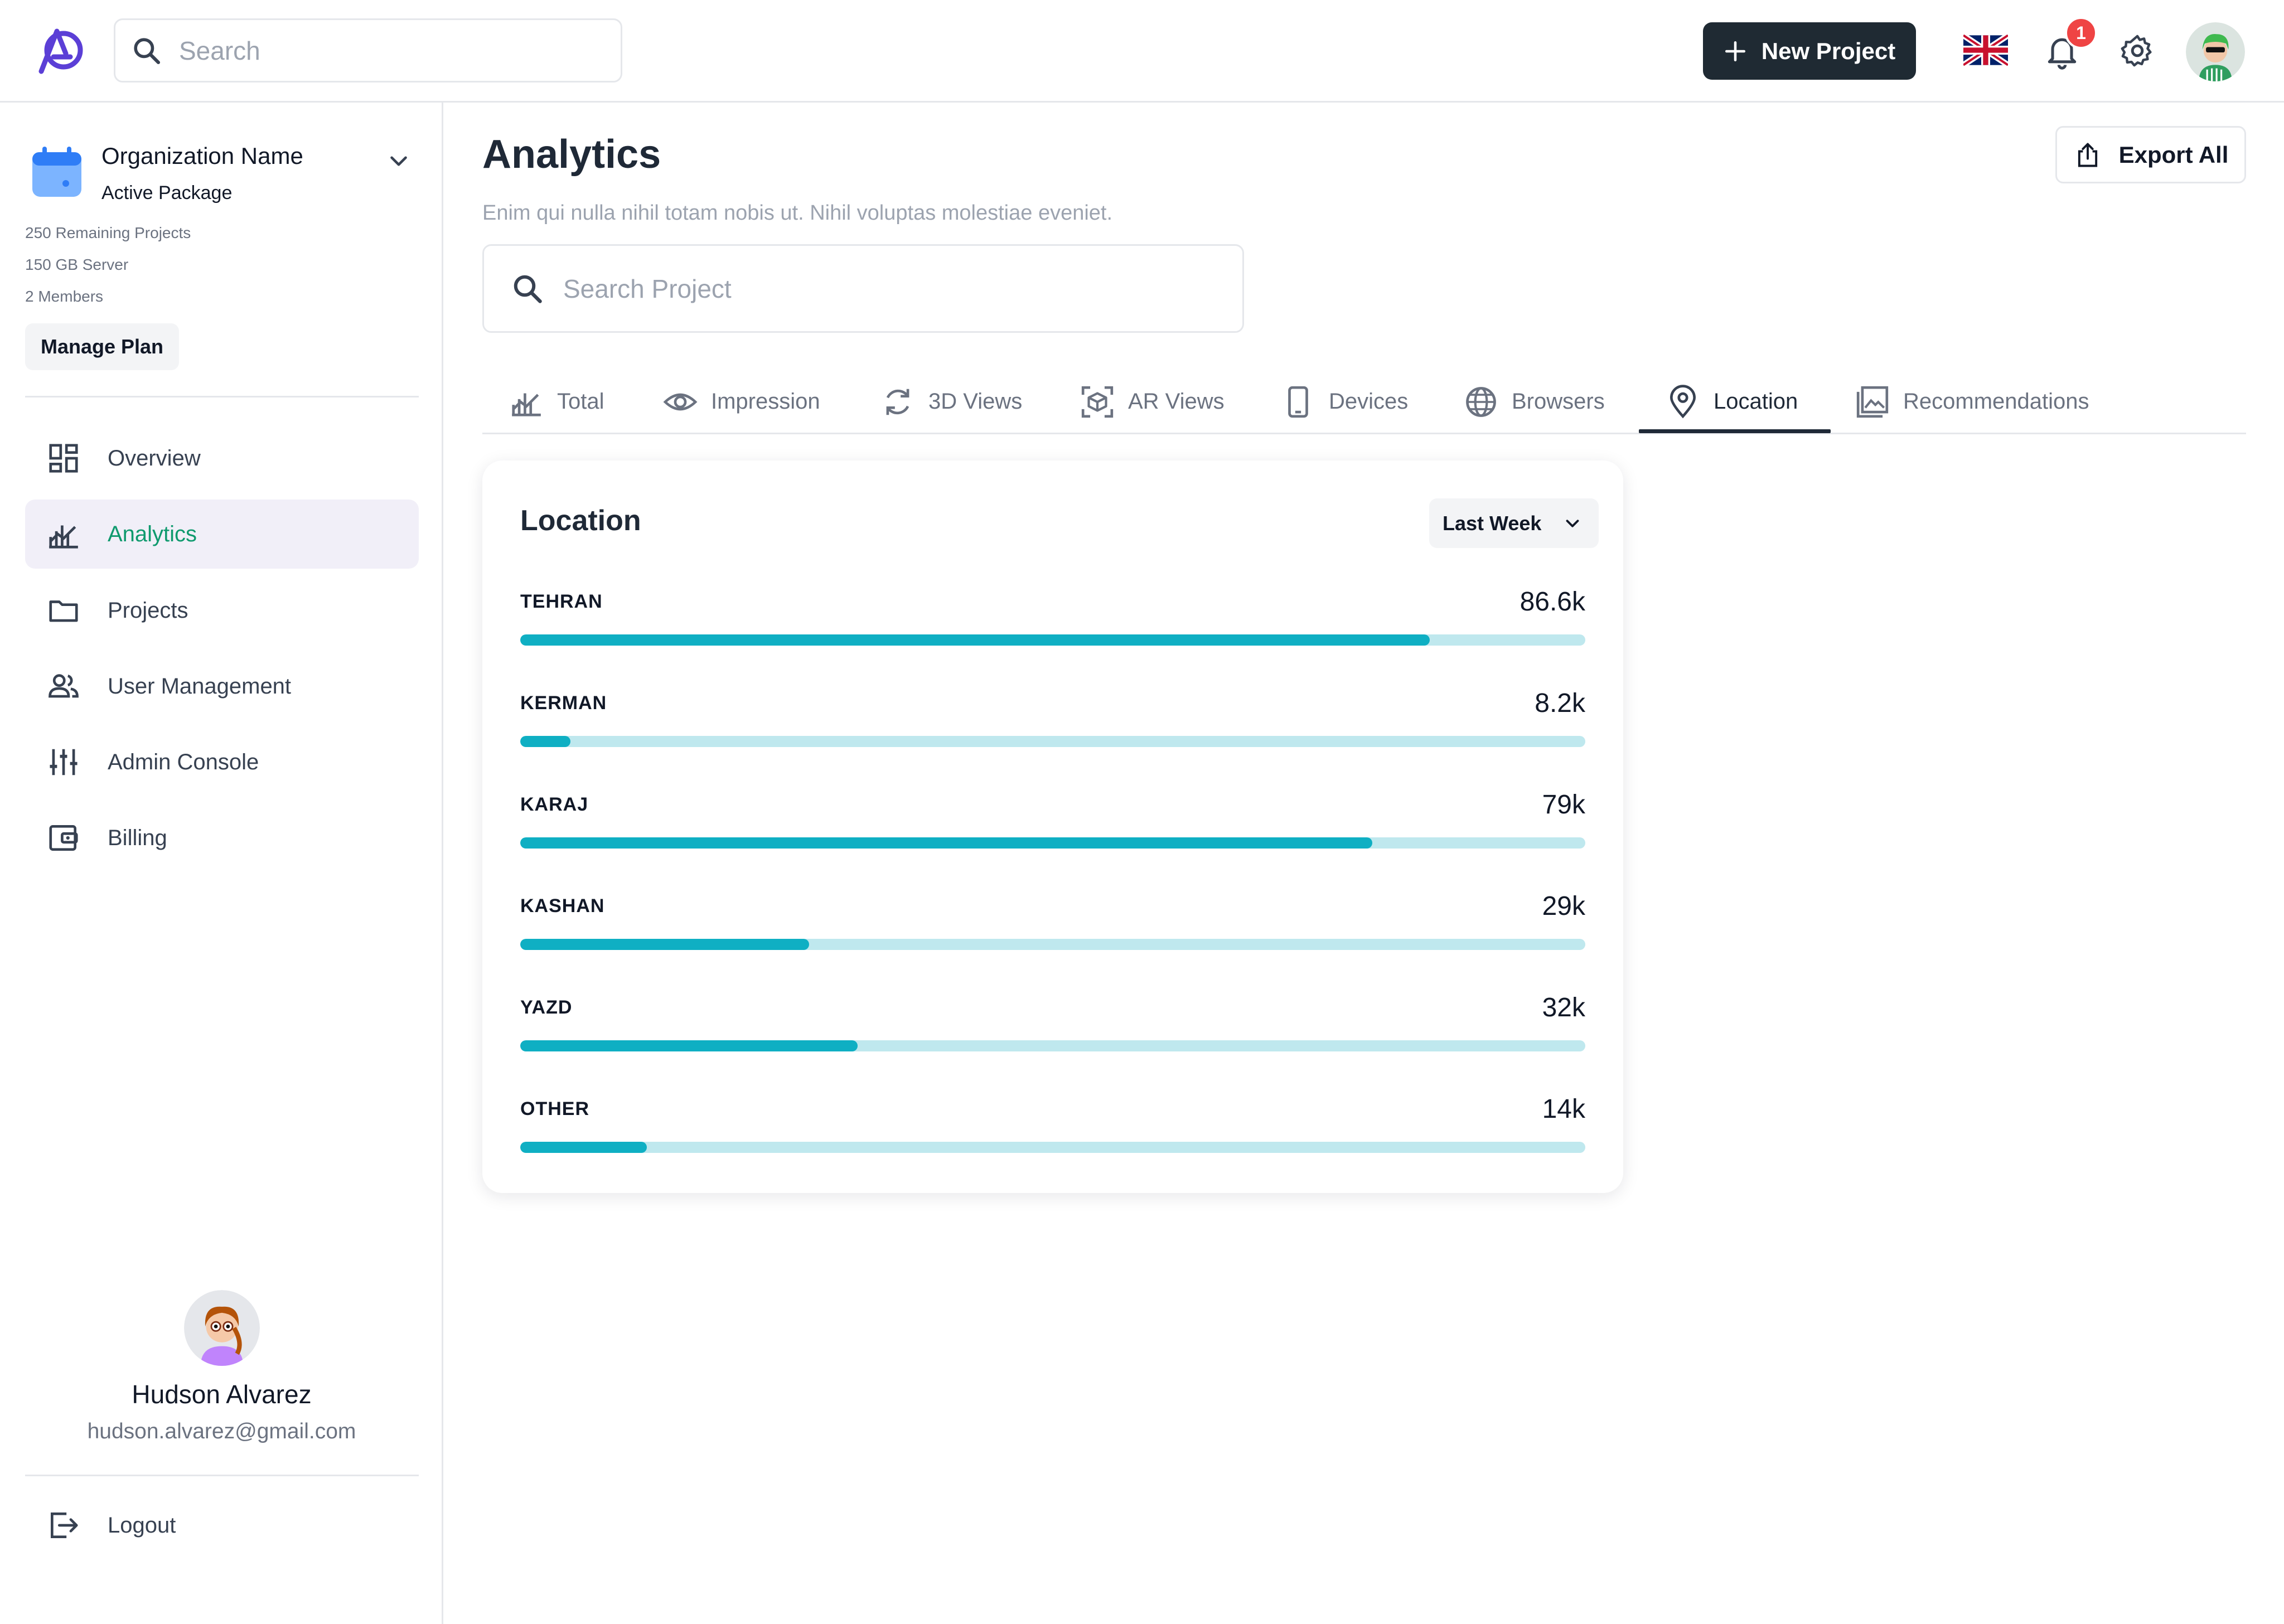 The image size is (2284, 1624). What do you see at coordinates (222, 534) in the screenshot?
I see `sidebar-item-analytics: Analytics` at bounding box center [222, 534].